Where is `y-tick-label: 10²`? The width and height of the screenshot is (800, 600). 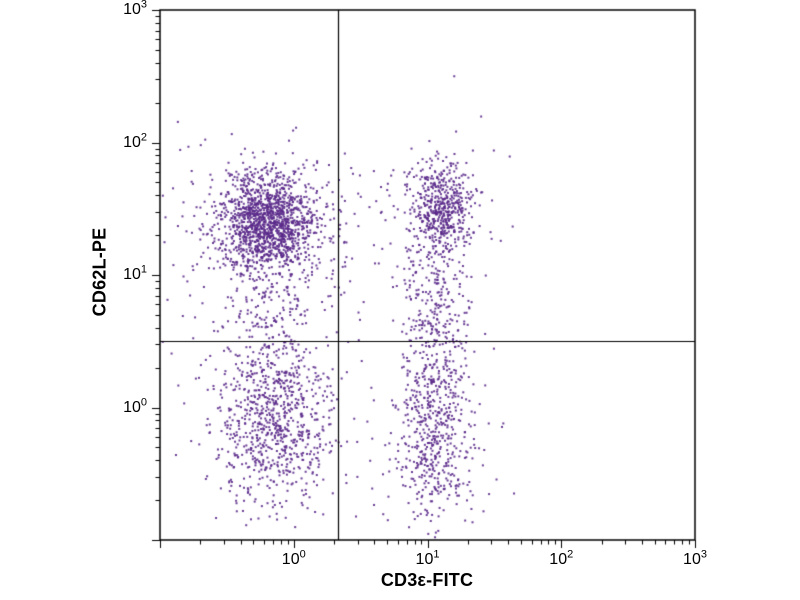 y-tick-label: 10² is located at coordinates (135, 141).